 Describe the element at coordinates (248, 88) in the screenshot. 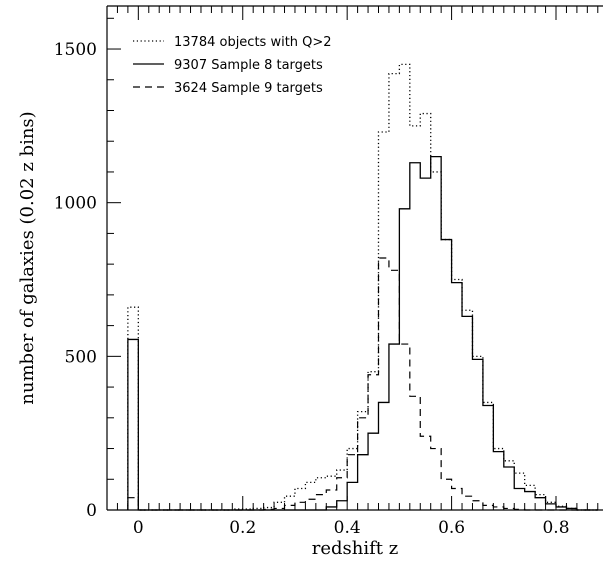

I see `legend-label-3: 3624 Sample 9 targets` at that location.